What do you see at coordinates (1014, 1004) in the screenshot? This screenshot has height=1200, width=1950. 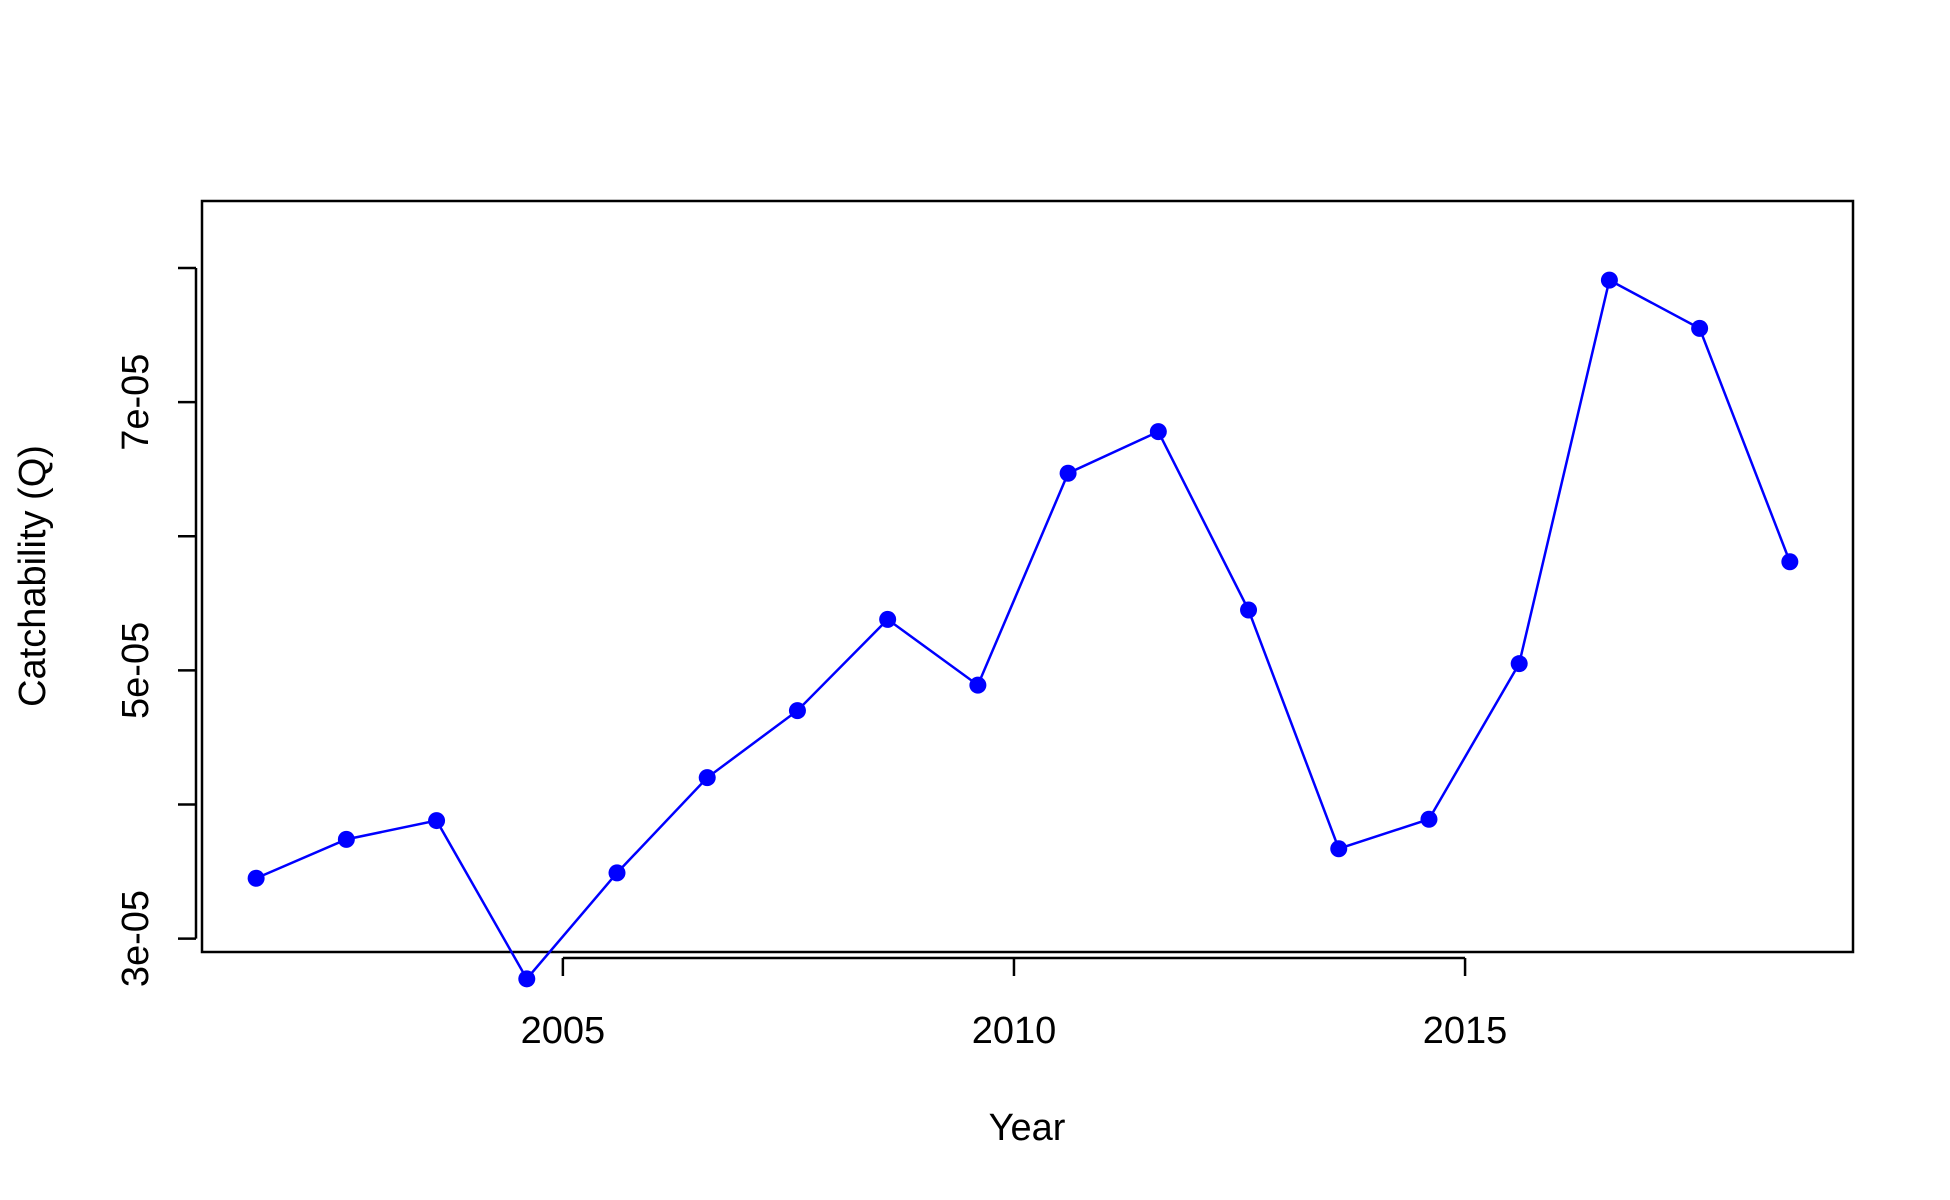 I see `x-axis: 2005 2010 2015` at bounding box center [1014, 1004].